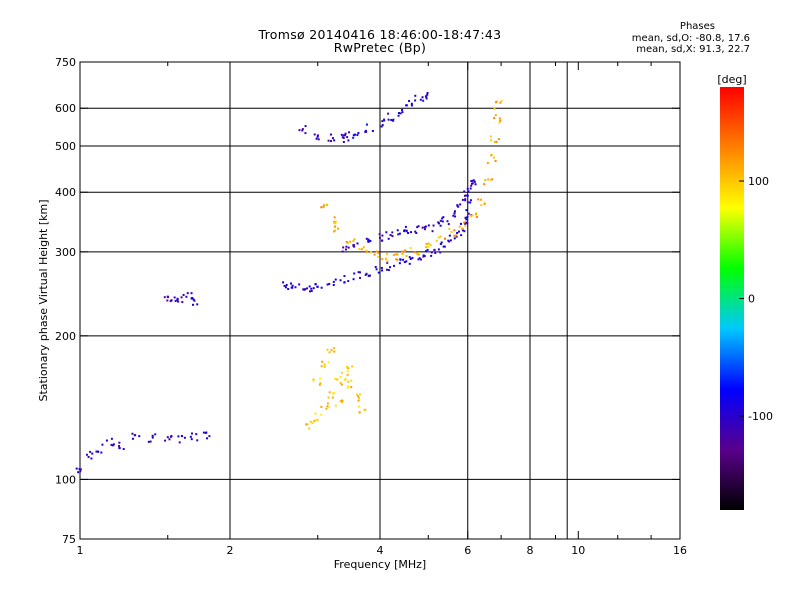  I want to click on stats-x-mode: mean, sd,X: 91.3, 22.7, so click(693, 49).